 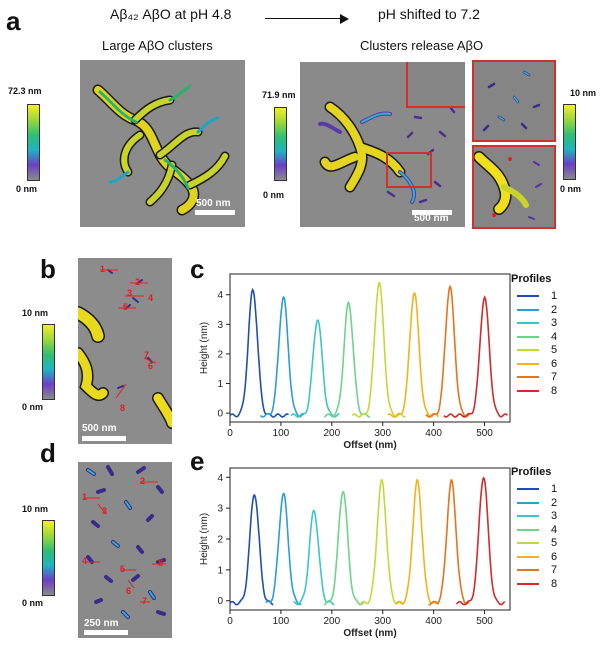 What do you see at coordinates (583, 93) in the screenshot?
I see `inset-colorbar-max: 10 nm` at bounding box center [583, 93].